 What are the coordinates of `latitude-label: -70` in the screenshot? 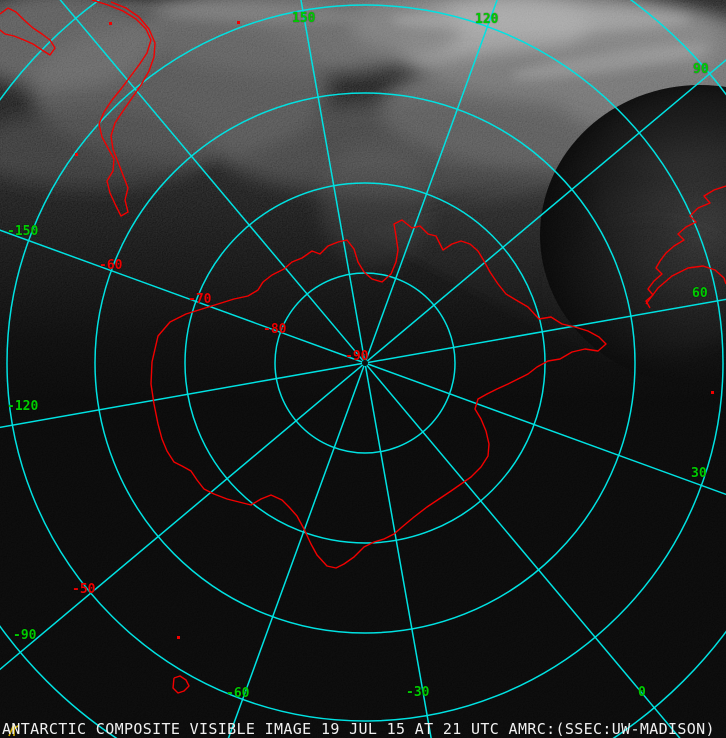 It's located at (200, 299).